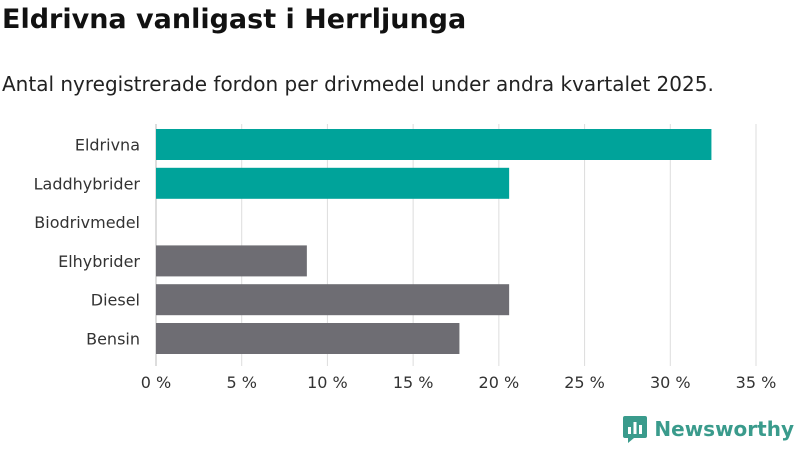 The height and width of the screenshot is (450, 800). What do you see at coordinates (156, 382) in the screenshot?
I see `x-tick-label-0: 0 %` at bounding box center [156, 382].